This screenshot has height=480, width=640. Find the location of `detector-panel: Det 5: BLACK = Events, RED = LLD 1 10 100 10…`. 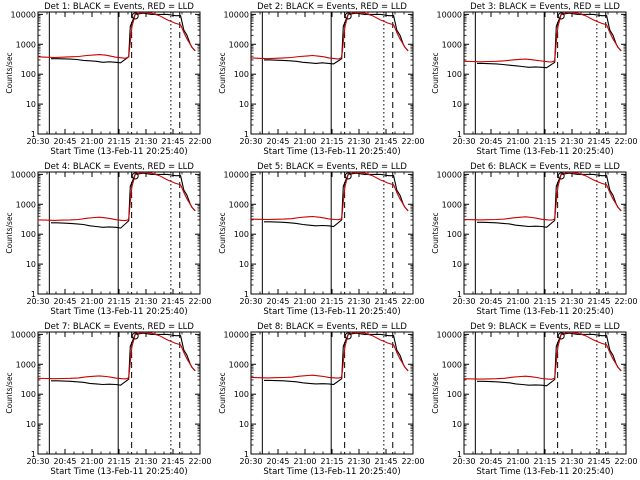

detector-panel: Det 5: BLACK = Events, RED = LLD 1 10 100 10… is located at coordinates (321, 239).